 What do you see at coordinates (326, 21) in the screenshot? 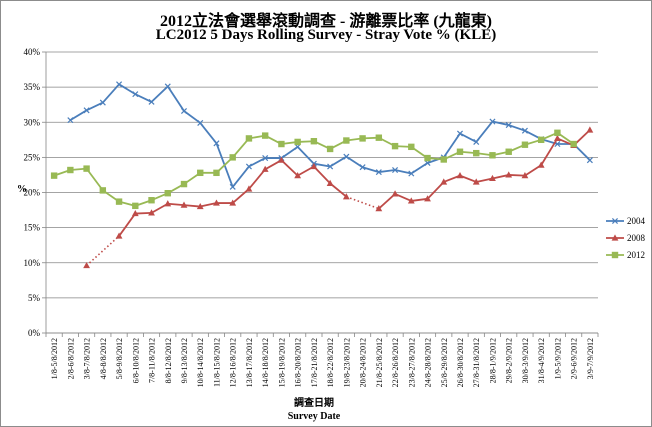
I see `chart-title: 2012立法會選舉滾動調查 - 游離票比率 (九龍東)` at bounding box center [326, 21].